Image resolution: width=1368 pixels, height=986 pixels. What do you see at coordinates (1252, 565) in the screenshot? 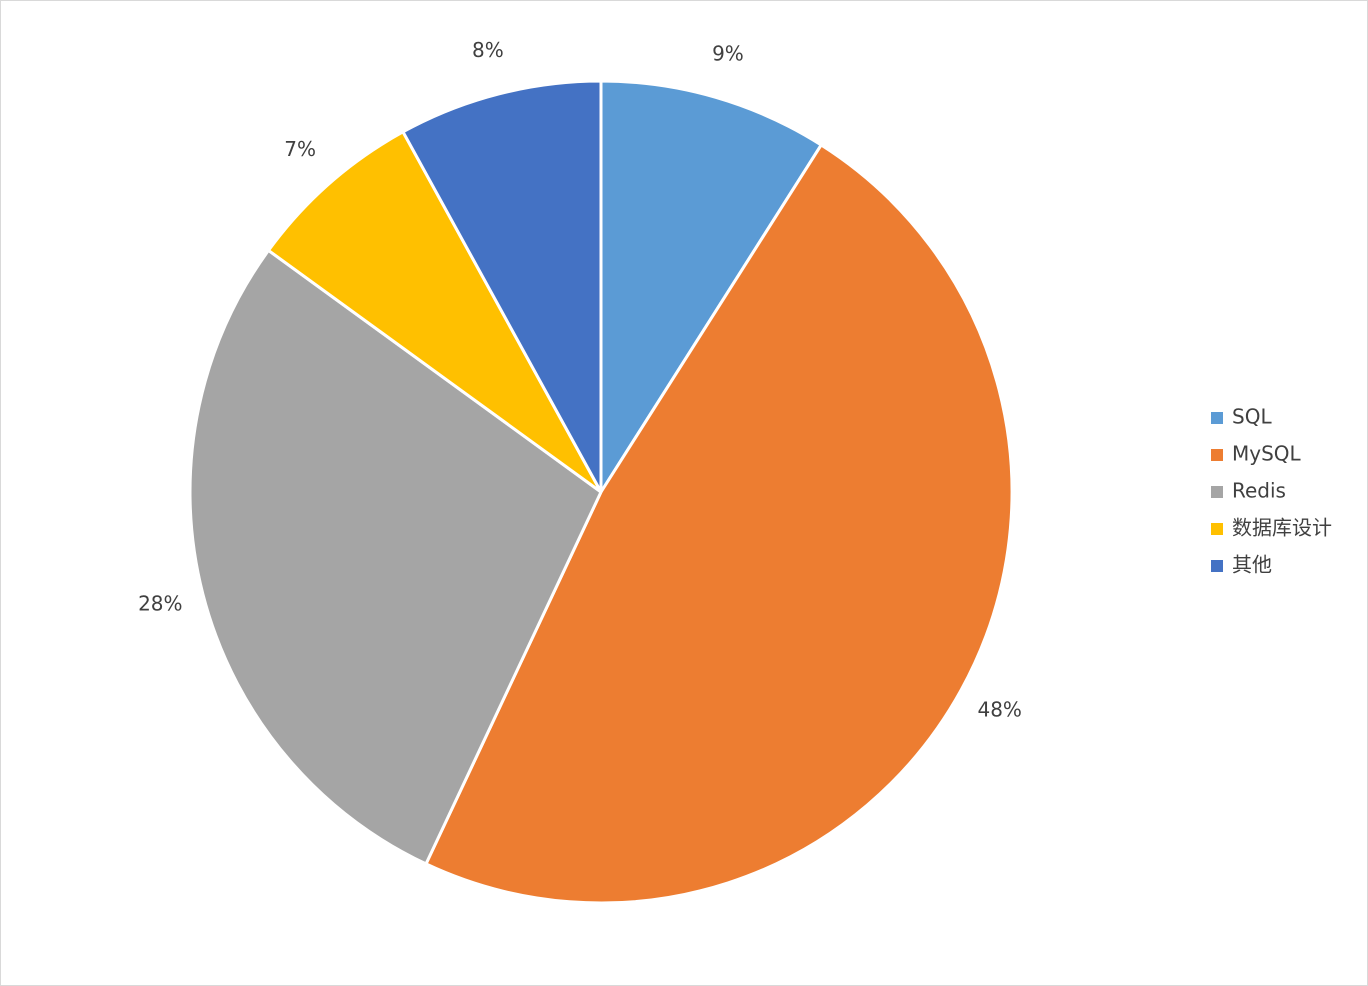
I see `legend-label: 其他` at bounding box center [1252, 565].